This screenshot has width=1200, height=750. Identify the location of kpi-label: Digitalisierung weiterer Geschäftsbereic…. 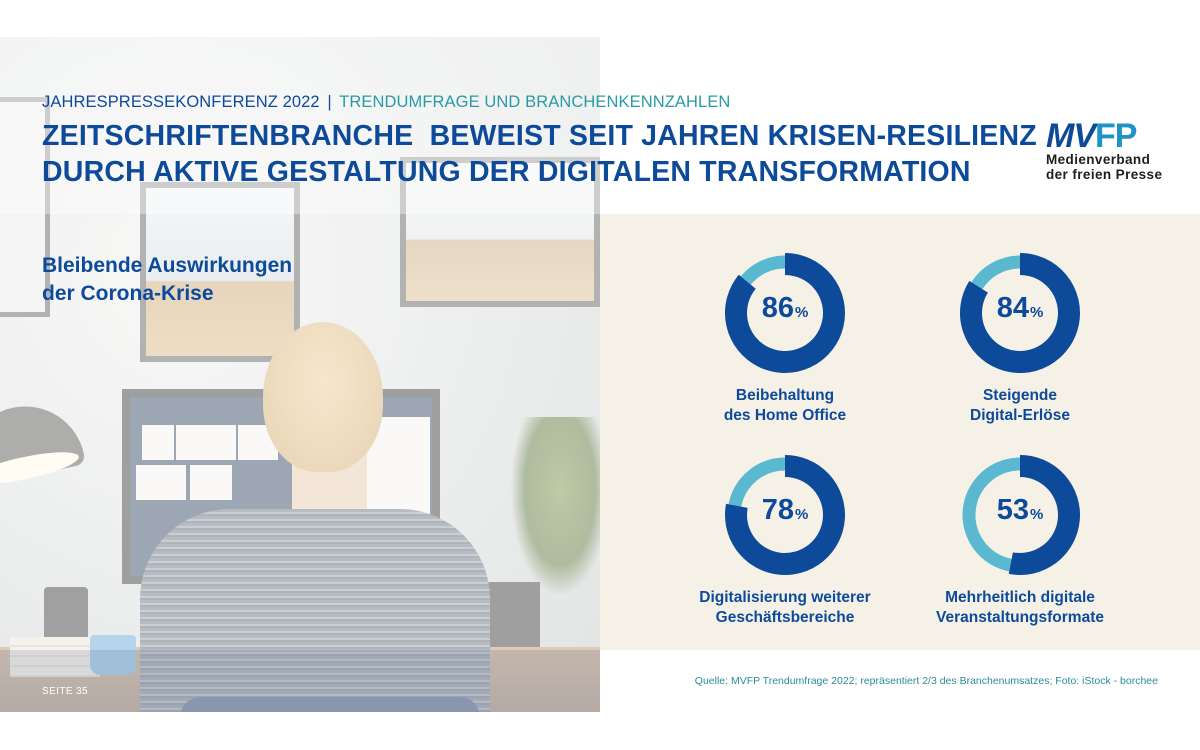
(785, 607).